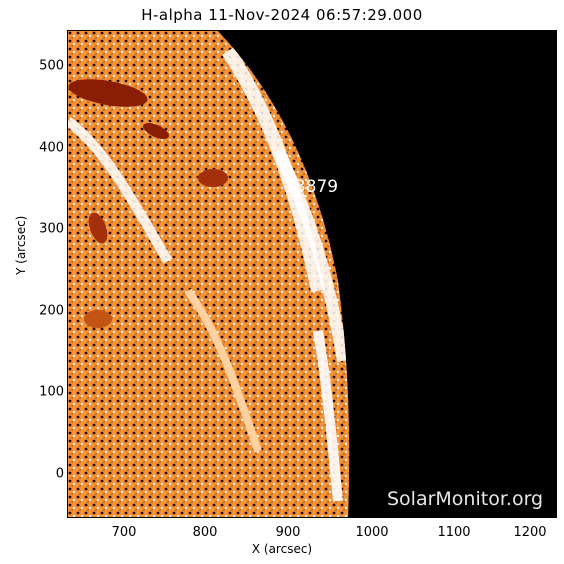  Describe the element at coordinates (51, 229) in the screenshot. I see `y-tick-label: 300` at that location.